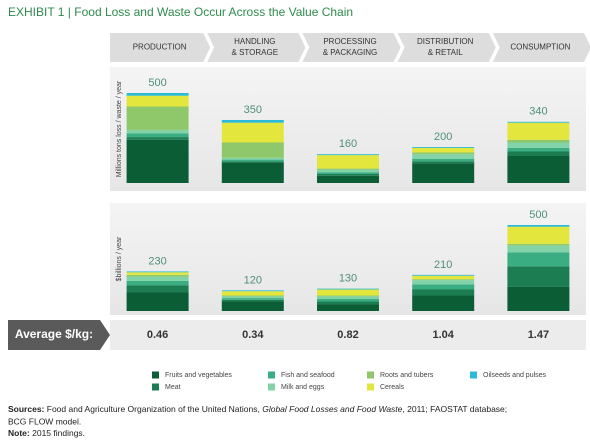 The width and height of the screenshot is (590, 441). I want to click on average-value: 1.47, so click(538, 335).